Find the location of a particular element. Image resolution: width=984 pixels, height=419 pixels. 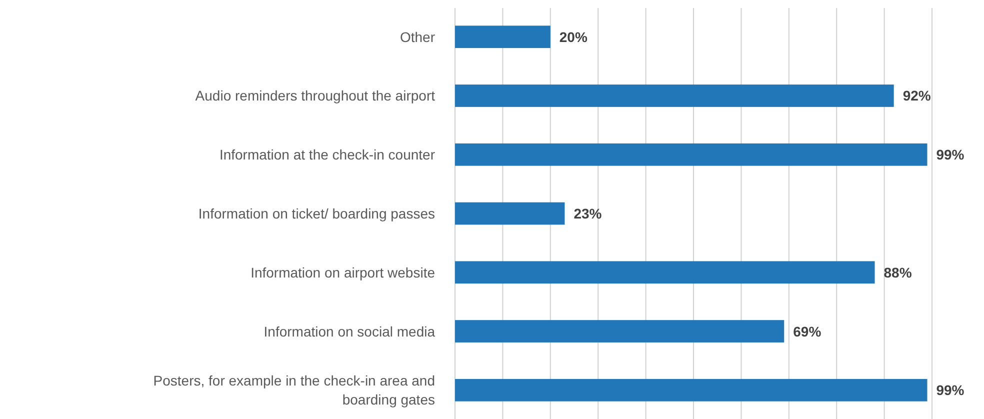

y-tick-label: Information on social media is located at coordinates (350, 331).